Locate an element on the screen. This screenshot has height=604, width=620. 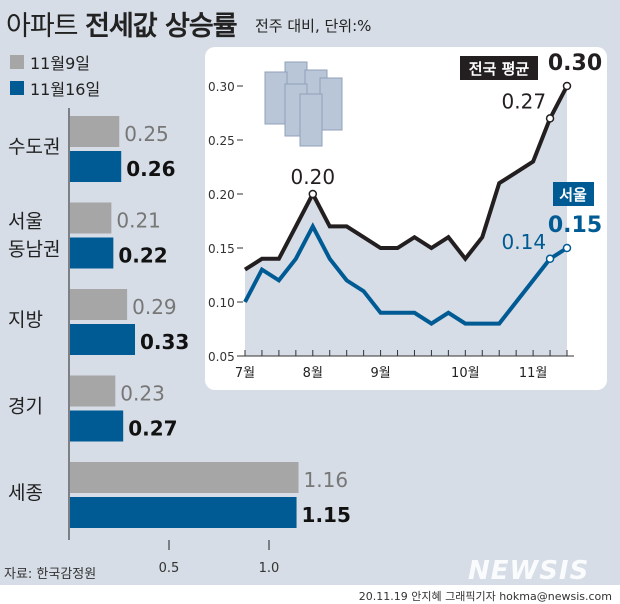
bar-value-label: 0.27 is located at coordinates (152, 429).